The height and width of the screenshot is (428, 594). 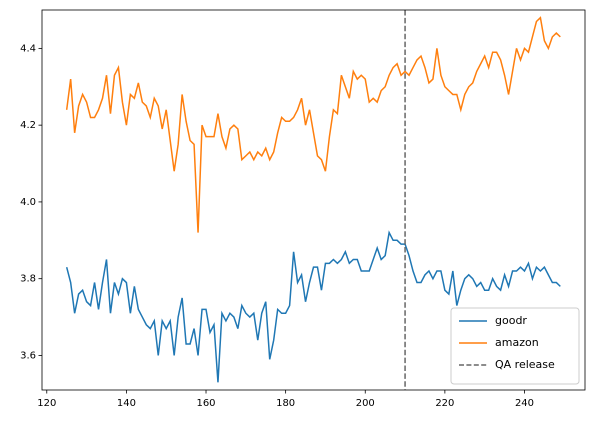 What do you see at coordinates (46, 403) in the screenshot?
I see `x-tick-label: 120` at bounding box center [46, 403].